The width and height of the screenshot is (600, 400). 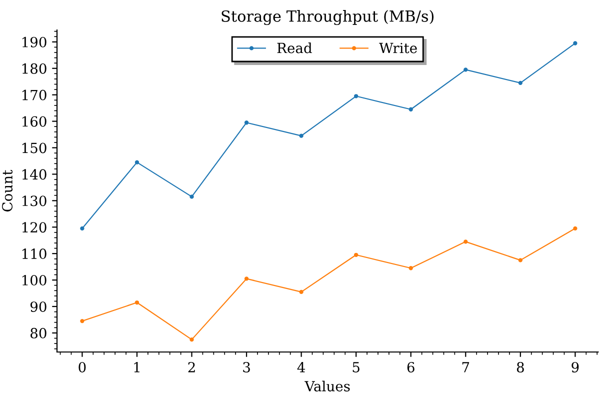 I want to click on x-tick-label: 5, so click(x=356, y=367).